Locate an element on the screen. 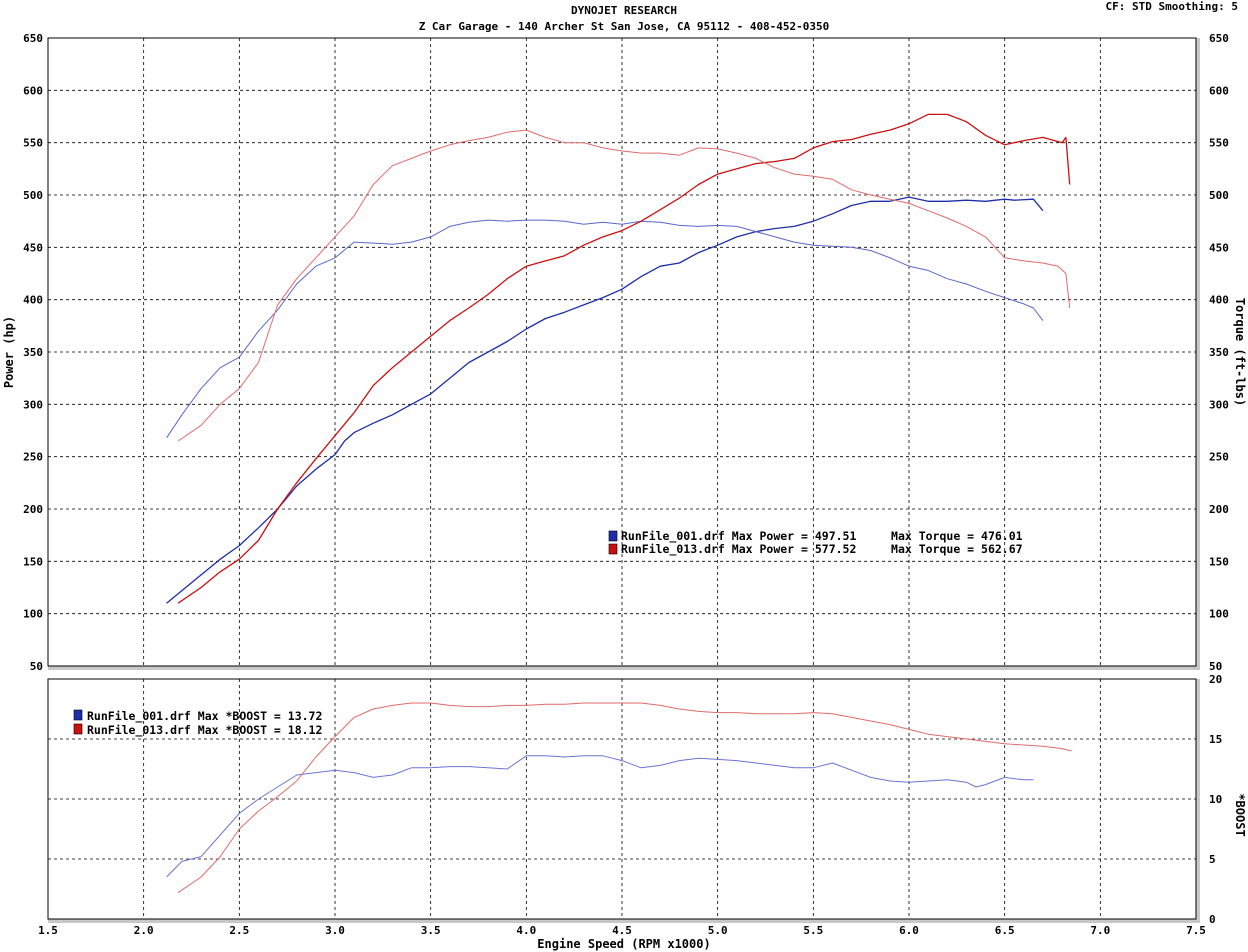 Image resolution: width=1248 pixels, height=952 pixels. torque-axis-label: Torque (ft-lbs) is located at coordinates (1240, 352).